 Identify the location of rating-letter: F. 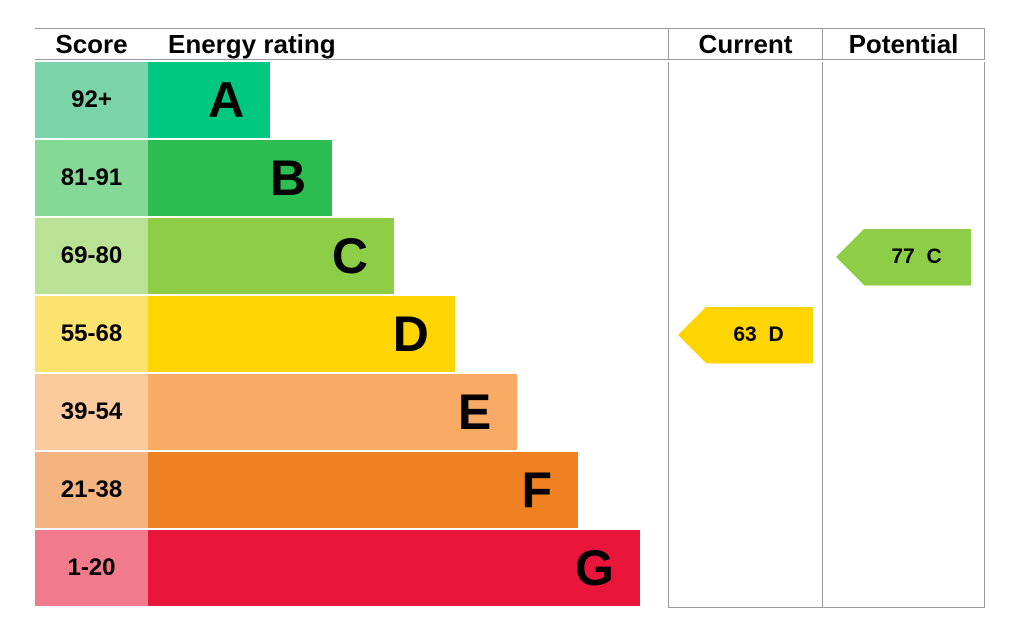
(537, 490).